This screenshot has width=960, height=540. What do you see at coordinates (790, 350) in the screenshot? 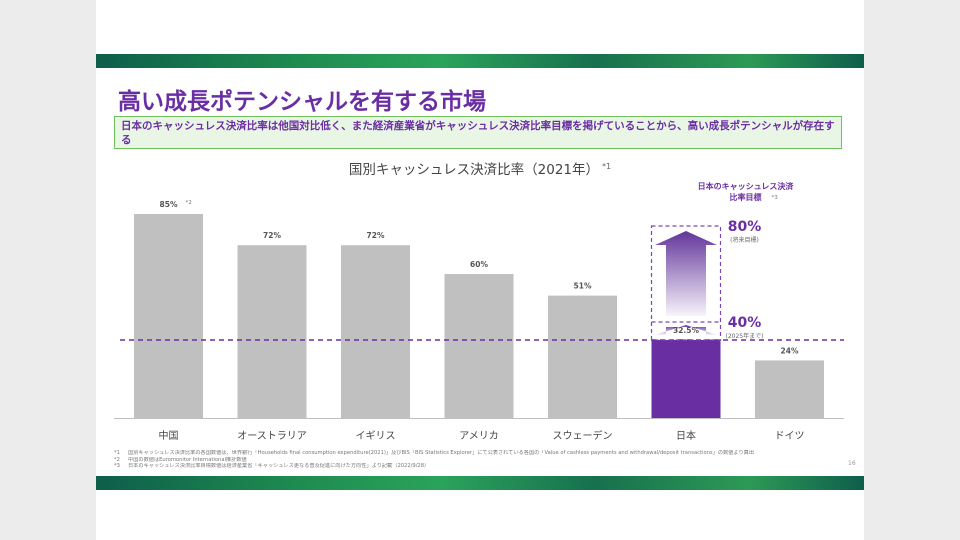
I see `value-label: 24%` at bounding box center [790, 350].